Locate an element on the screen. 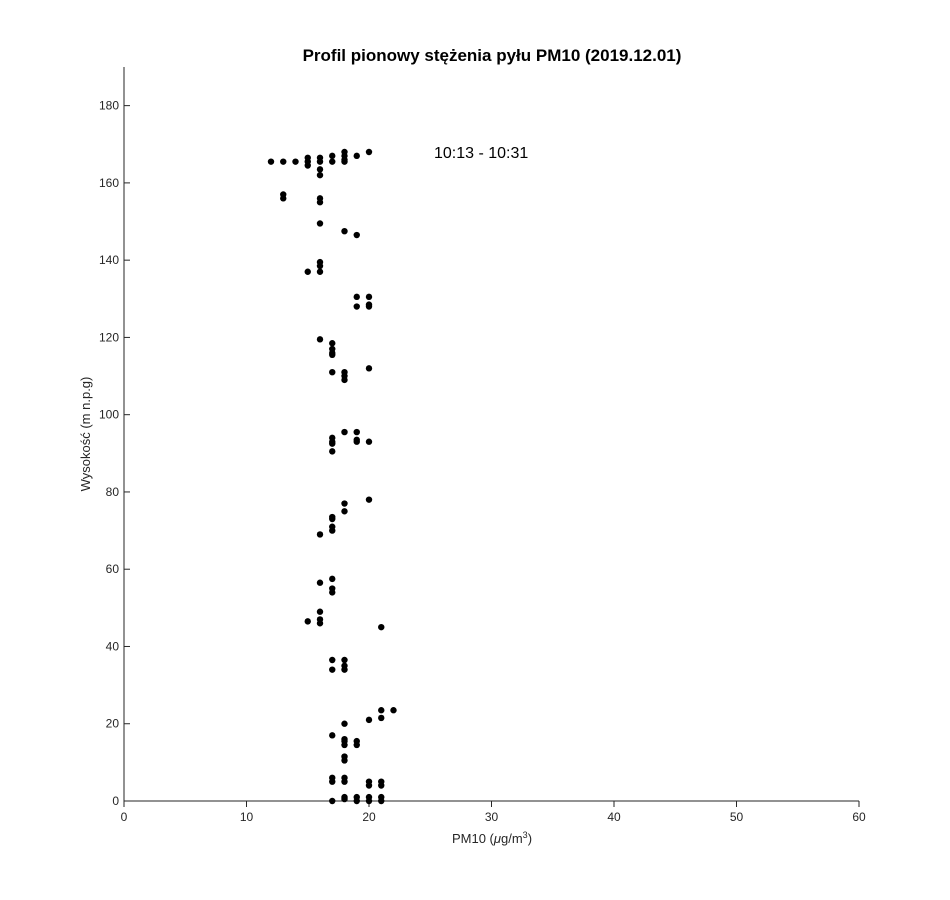 Image resolution: width=950 pixels, height=900 pixels. y-axis-label: Wysokość (m n.p.g) is located at coordinates (85, 434).